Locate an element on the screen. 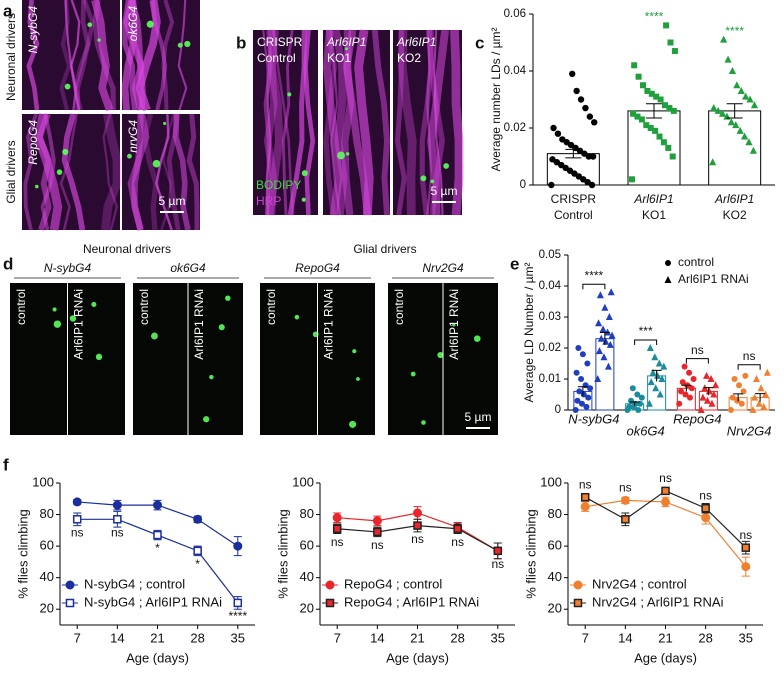 Image resolution: width=784 pixels, height=683 pixels. x-tick-label: 14 is located at coordinates (625, 637).